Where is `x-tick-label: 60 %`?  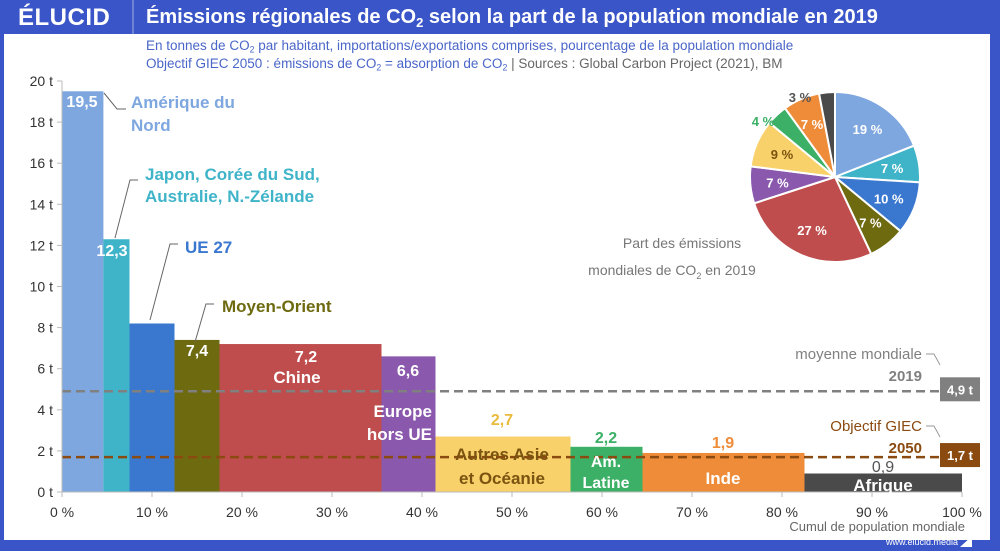
x-tick-label: 60 % is located at coordinates (602, 512).